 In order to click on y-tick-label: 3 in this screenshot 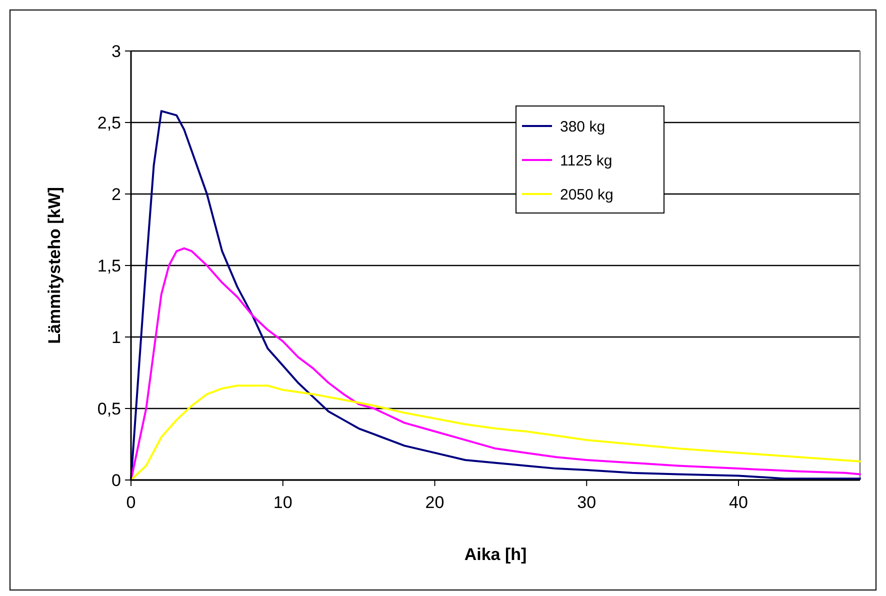, I will do `click(116, 51)`.